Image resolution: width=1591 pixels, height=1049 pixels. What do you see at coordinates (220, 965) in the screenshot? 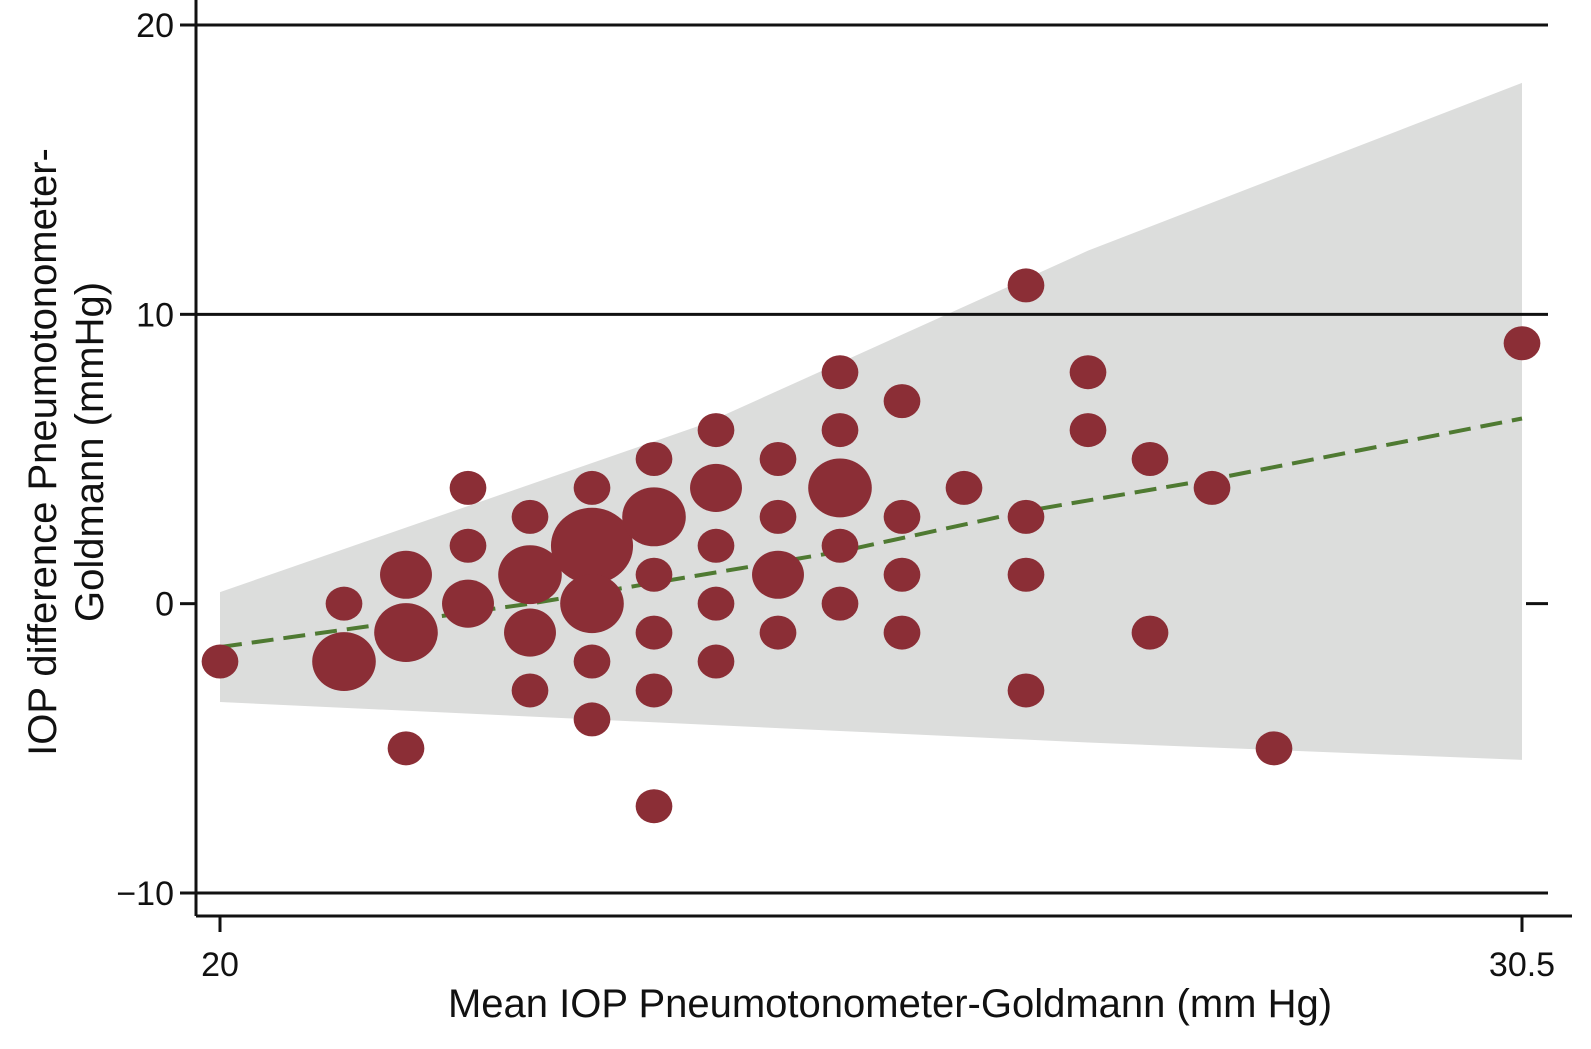
I see `x-tick-label: 20` at bounding box center [220, 965].